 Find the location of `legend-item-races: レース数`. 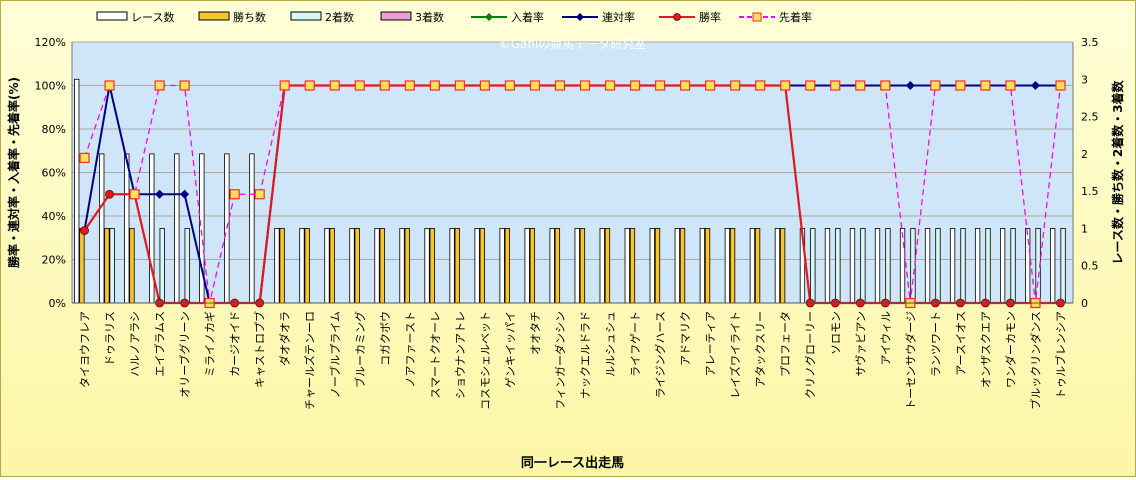

legend-item-races: レース数 is located at coordinates (135, 17).